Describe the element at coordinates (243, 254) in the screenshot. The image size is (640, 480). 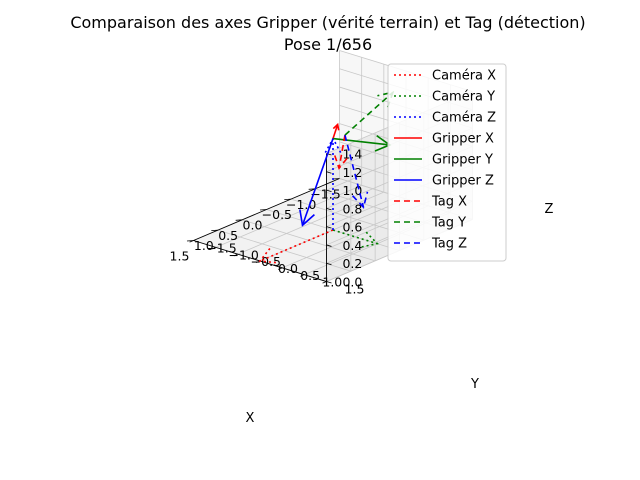
I see `y-tick-label: −1.0` at that location.